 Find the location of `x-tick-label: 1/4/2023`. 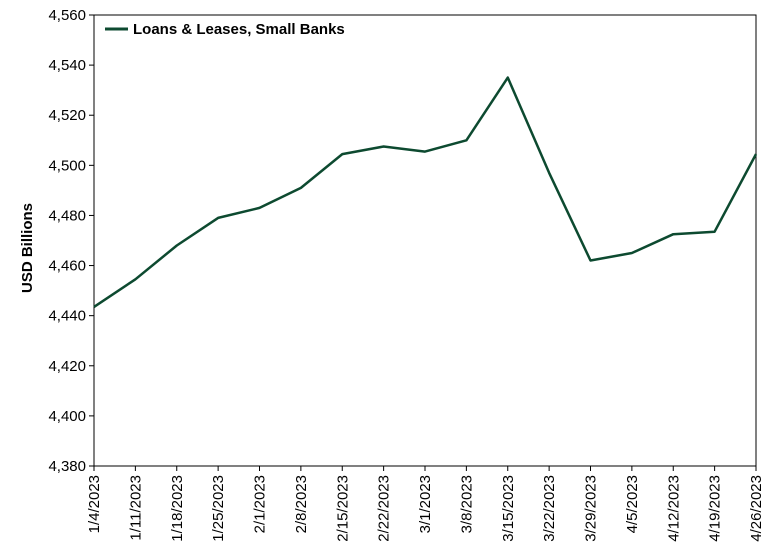

x-tick-label: 1/4/2023 is located at coordinates (94, 504).